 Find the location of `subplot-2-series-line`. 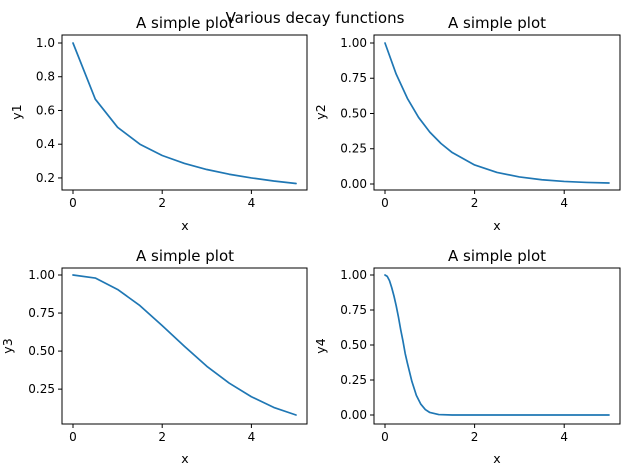

subplot-2-series-line is located at coordinates (497, 113).